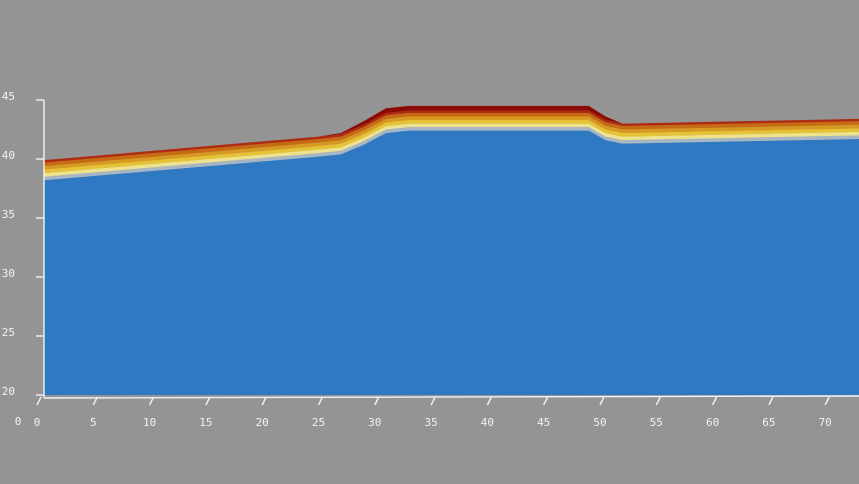 This screenshot has width=859, height=484. I want to click on x-tick-label: 30, so click(374, 422).